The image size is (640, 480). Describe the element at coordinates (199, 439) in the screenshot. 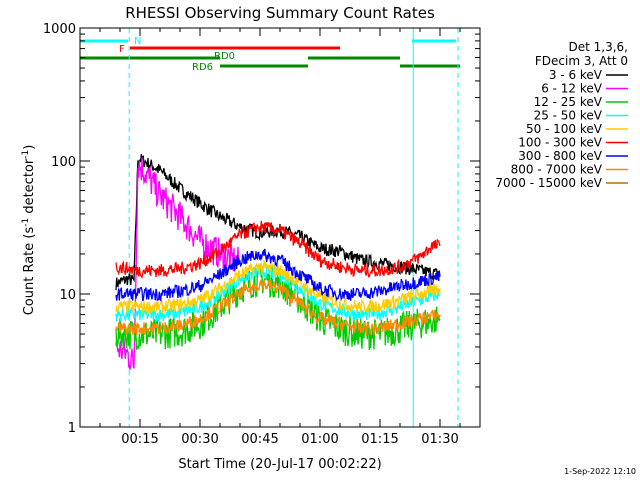

I see `x-tick-label: 00:30` at that location.